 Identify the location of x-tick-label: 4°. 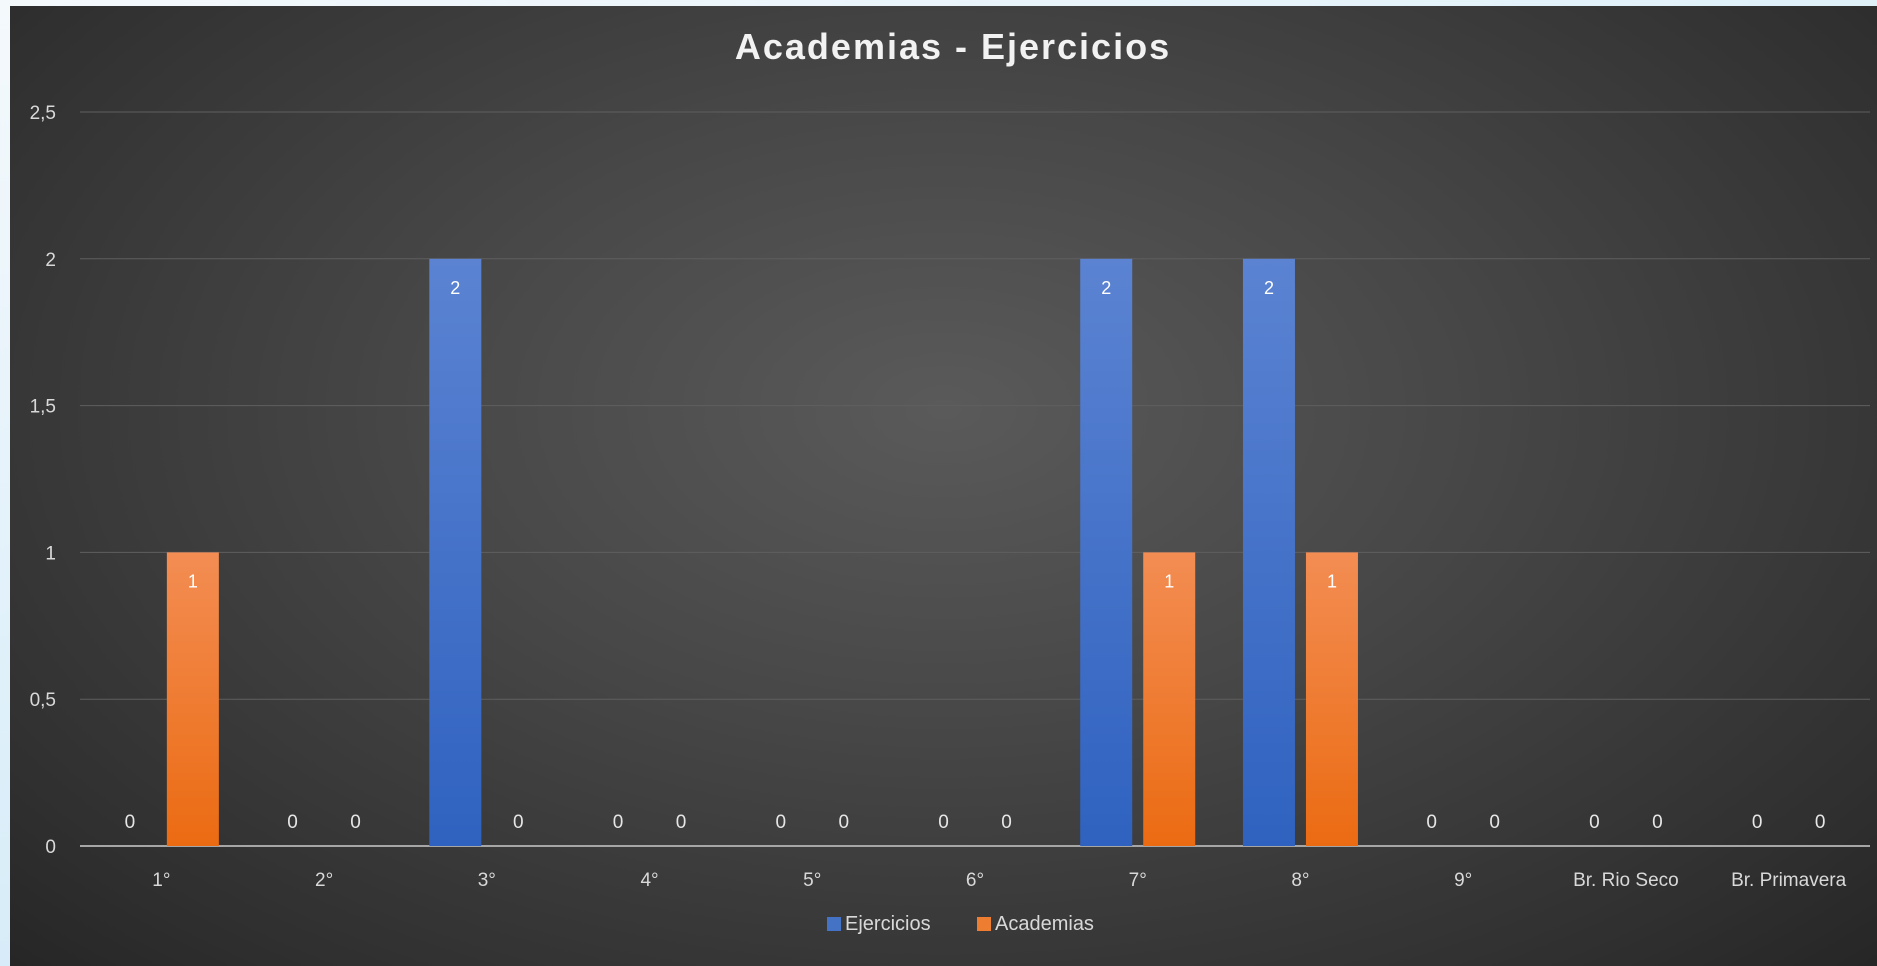
(649, 880).